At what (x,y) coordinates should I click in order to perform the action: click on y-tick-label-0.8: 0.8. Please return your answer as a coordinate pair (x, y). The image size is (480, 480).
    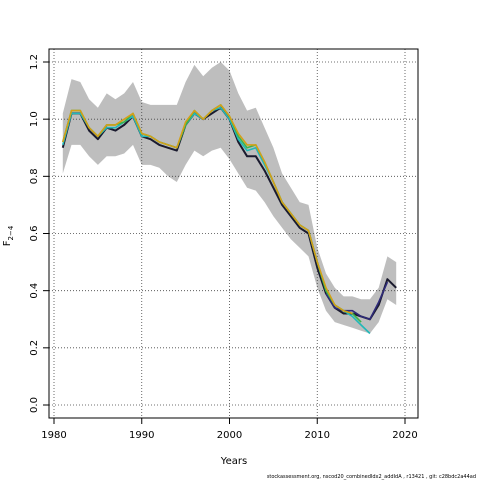
    Looking at the image, I should click on (34, 176).